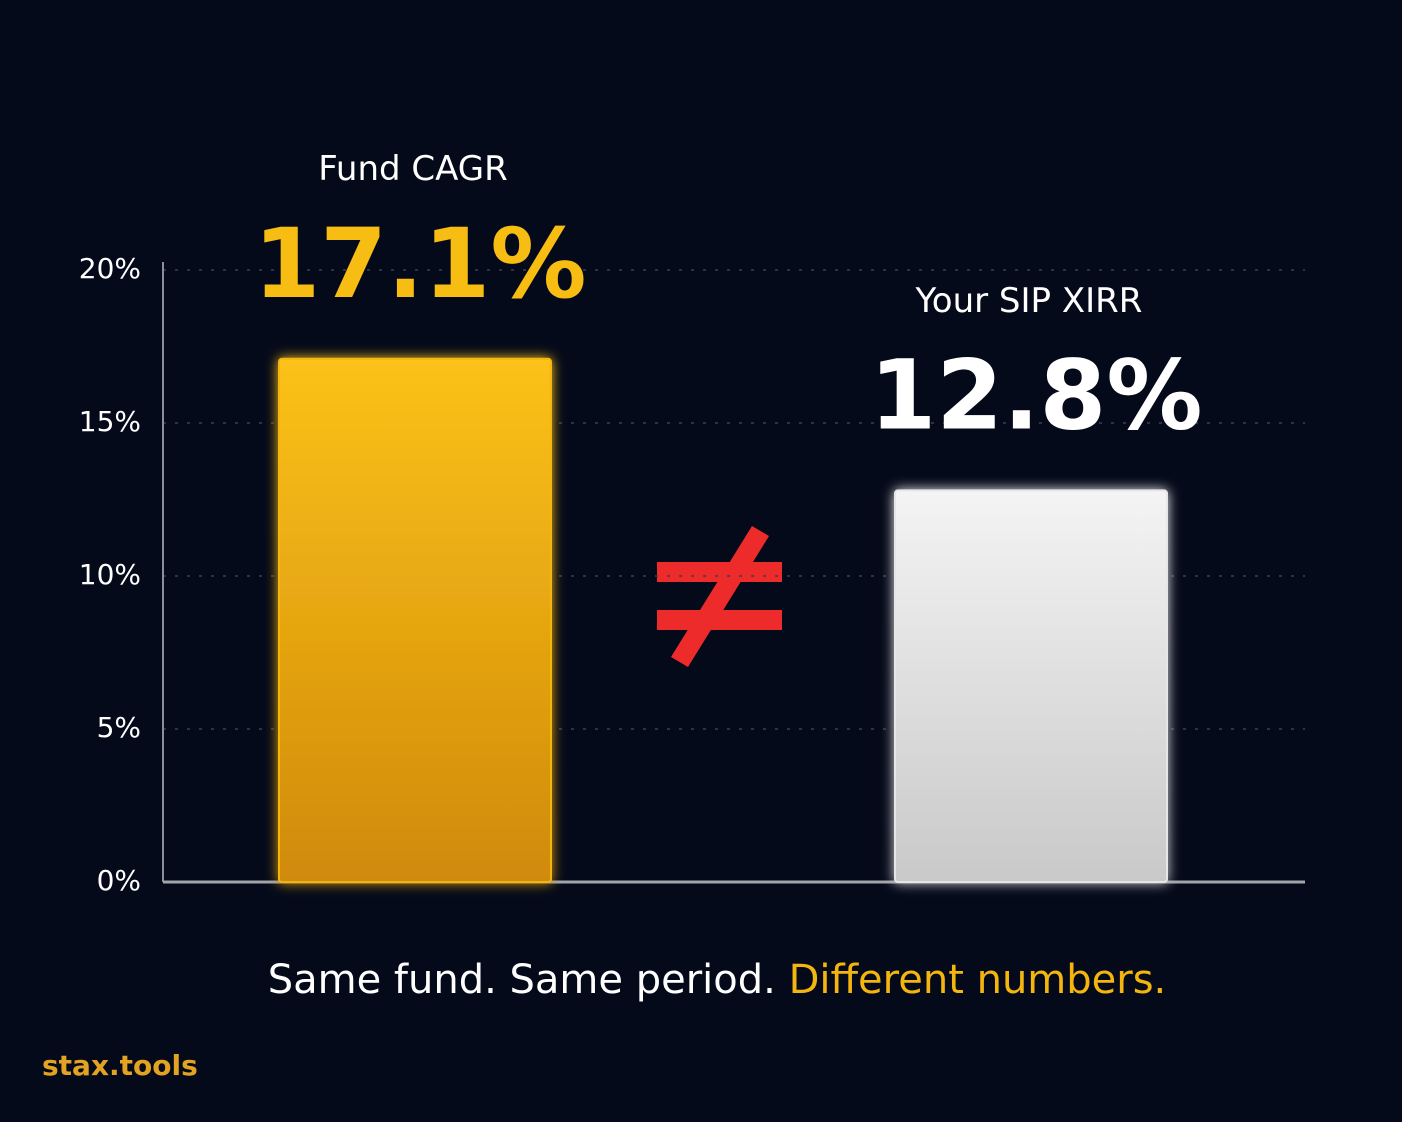  Describe the element at coordinates (119, 880) in the screenshot. I see `y-tick-label: 0%` at that location.